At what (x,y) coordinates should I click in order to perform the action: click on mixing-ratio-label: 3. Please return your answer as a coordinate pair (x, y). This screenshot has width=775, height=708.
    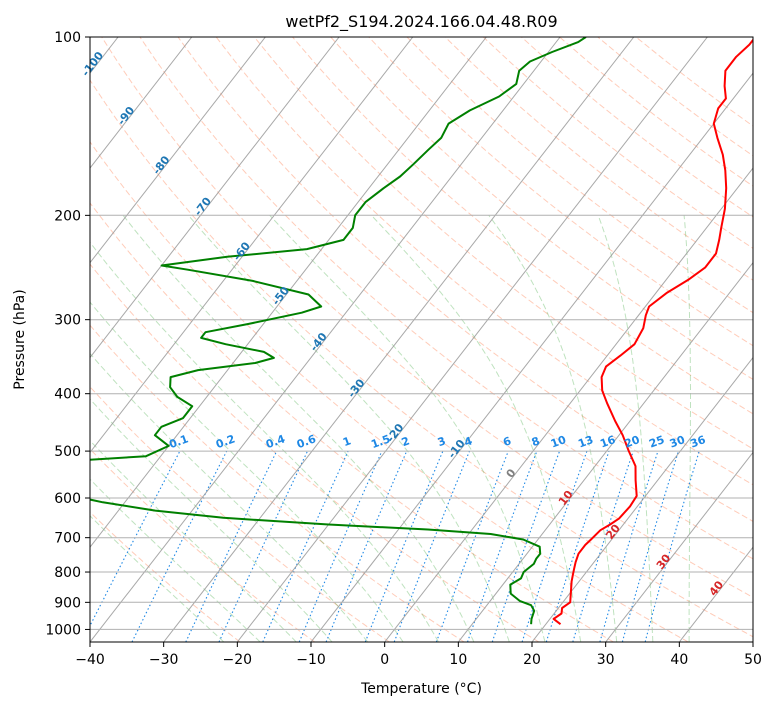
    Looking at the image, I should click on (442, 441).